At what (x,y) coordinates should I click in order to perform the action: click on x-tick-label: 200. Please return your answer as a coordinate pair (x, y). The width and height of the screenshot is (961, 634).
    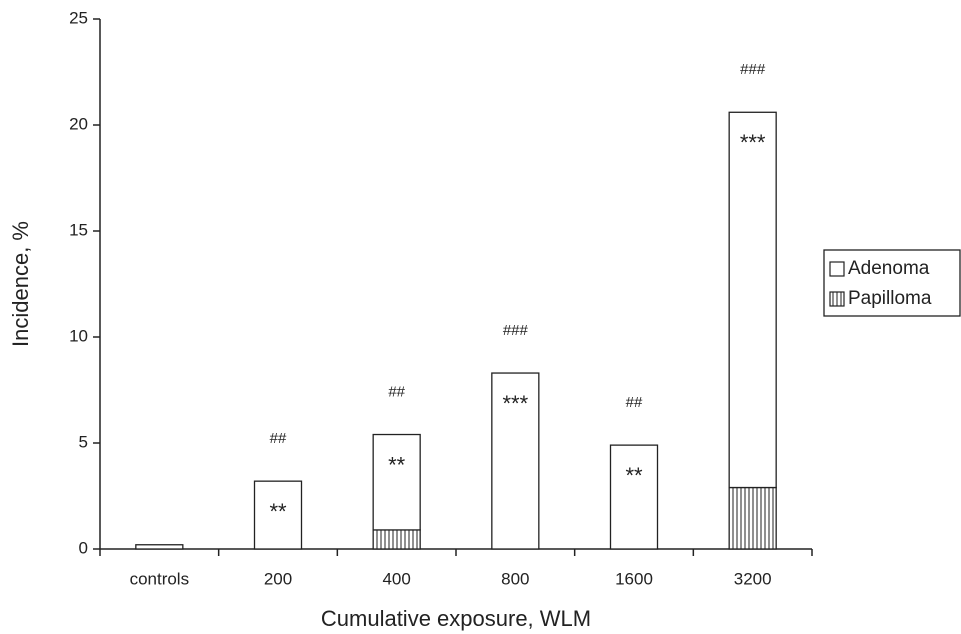
    Looking at the image, I should click on (278, 578).